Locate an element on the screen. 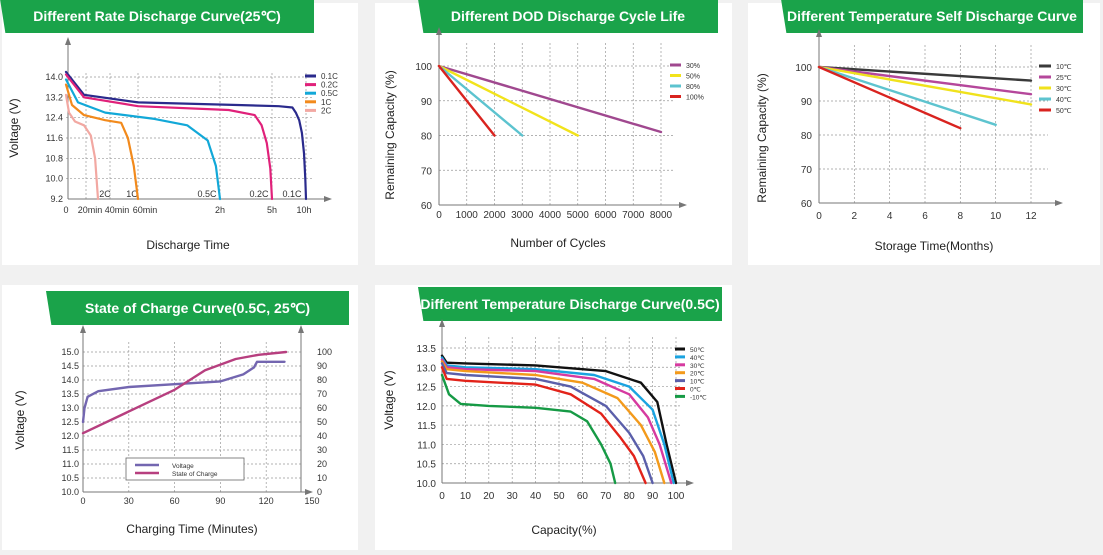 The height and width of the screenshot is (555, 1103). chart-title-banner: Different Rate Discharge Curve(25℃) is located at coordinates (157, 16).